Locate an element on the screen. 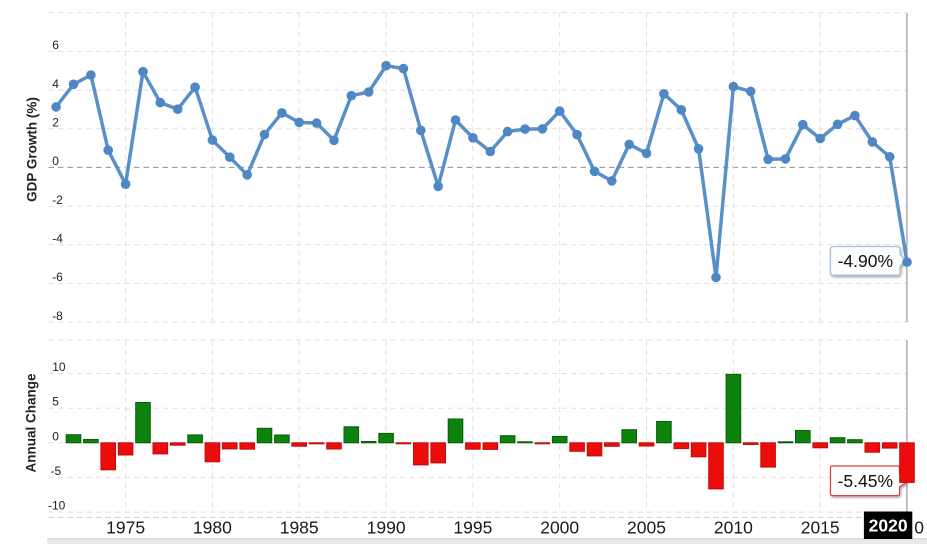  svg-text: 2020 is located at coordinates (888, 526).